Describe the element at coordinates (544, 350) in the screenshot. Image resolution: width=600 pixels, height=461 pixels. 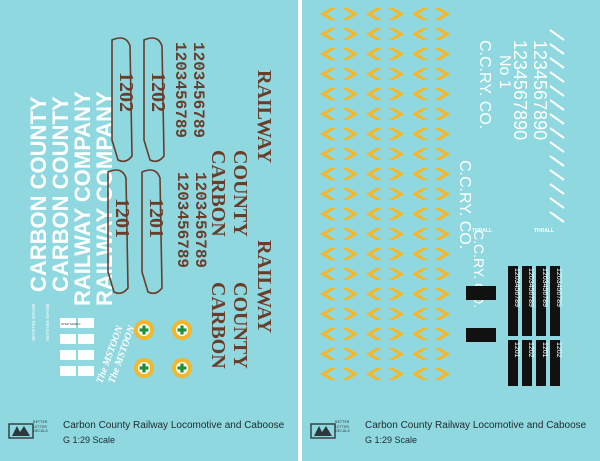
I see `plate-number-1201-b: 1201` at that location.